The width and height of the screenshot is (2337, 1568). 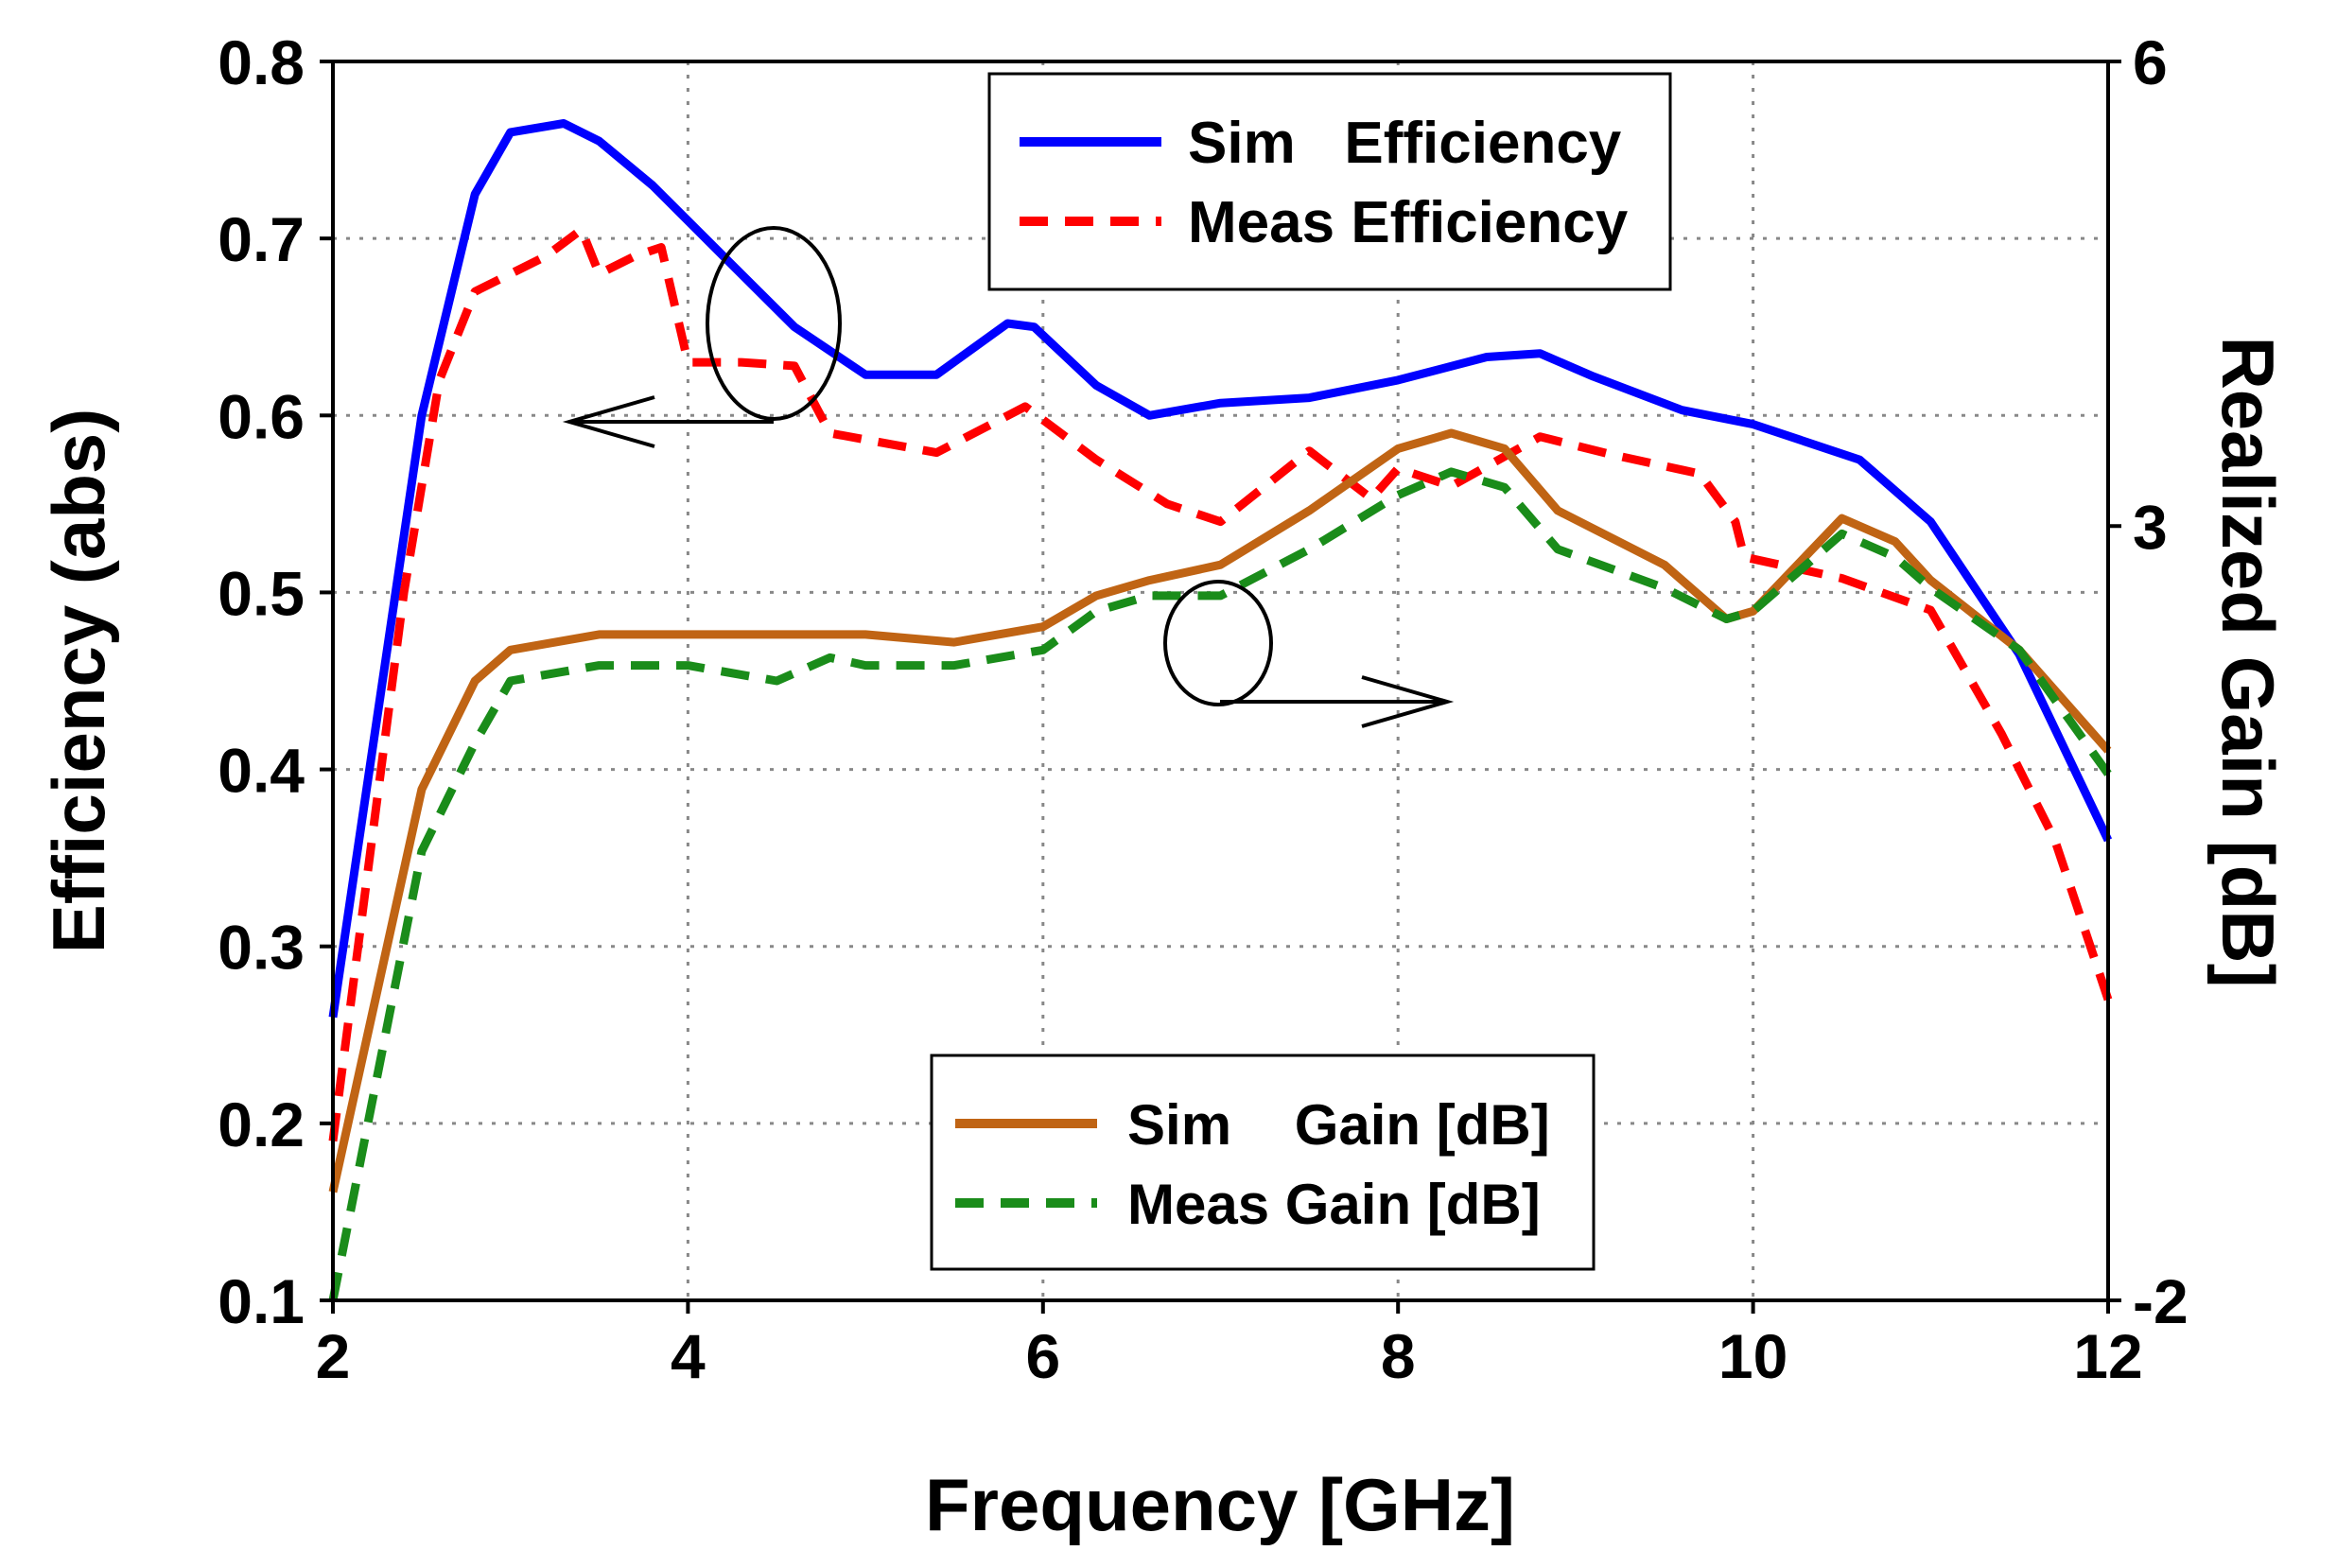 What do you see at coordinates (261, 771) in the screenshot?
I see `y-tick-label: 0.4` at bounding box center [261, 771].